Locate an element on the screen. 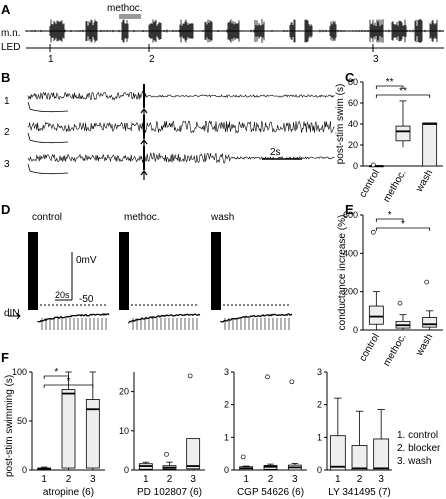 This screenshot has width=446, height=499. marker-3: 3 is located at coordinates (376, 59).